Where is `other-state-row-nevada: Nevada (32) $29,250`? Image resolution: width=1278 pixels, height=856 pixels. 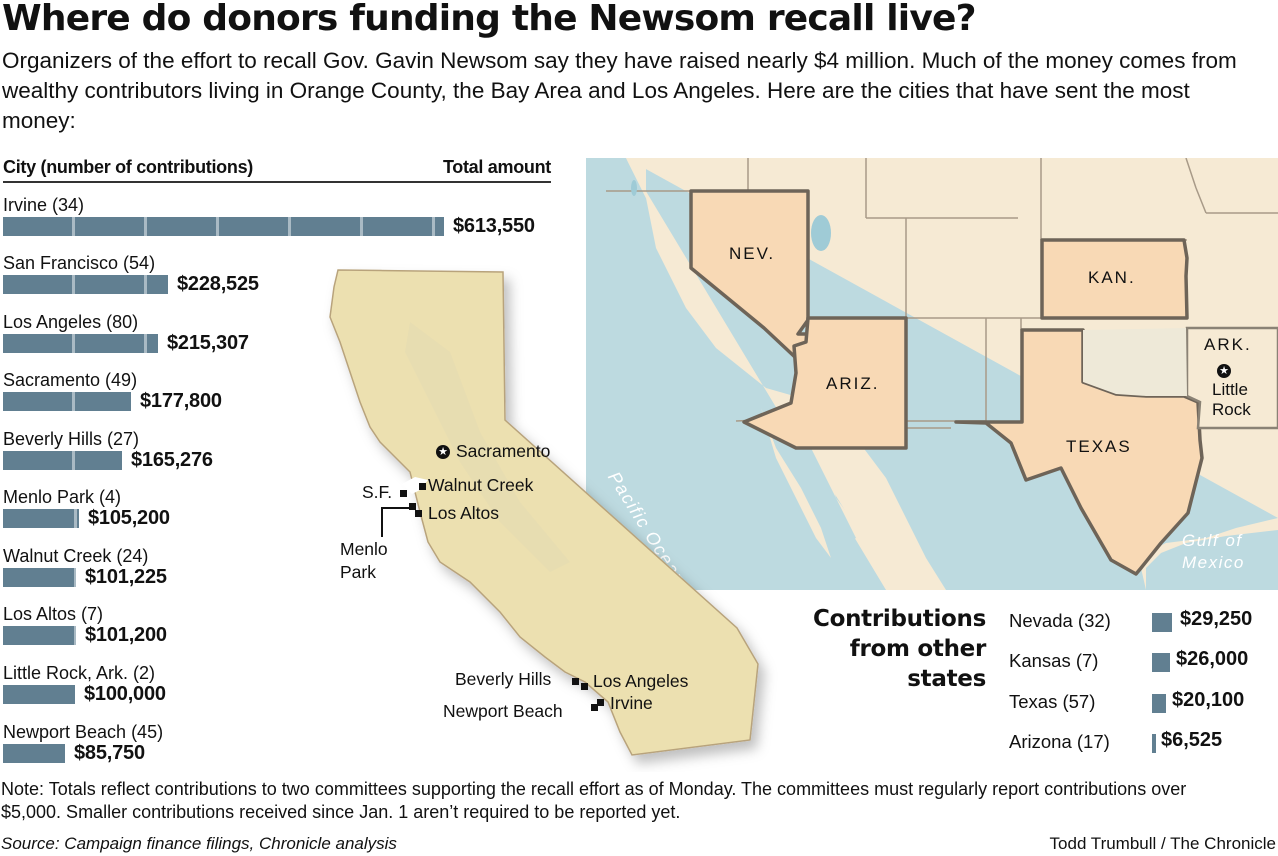
other-state-row-nevada: Nevada (32) $29,250 is located at coordinates (1143, 621).